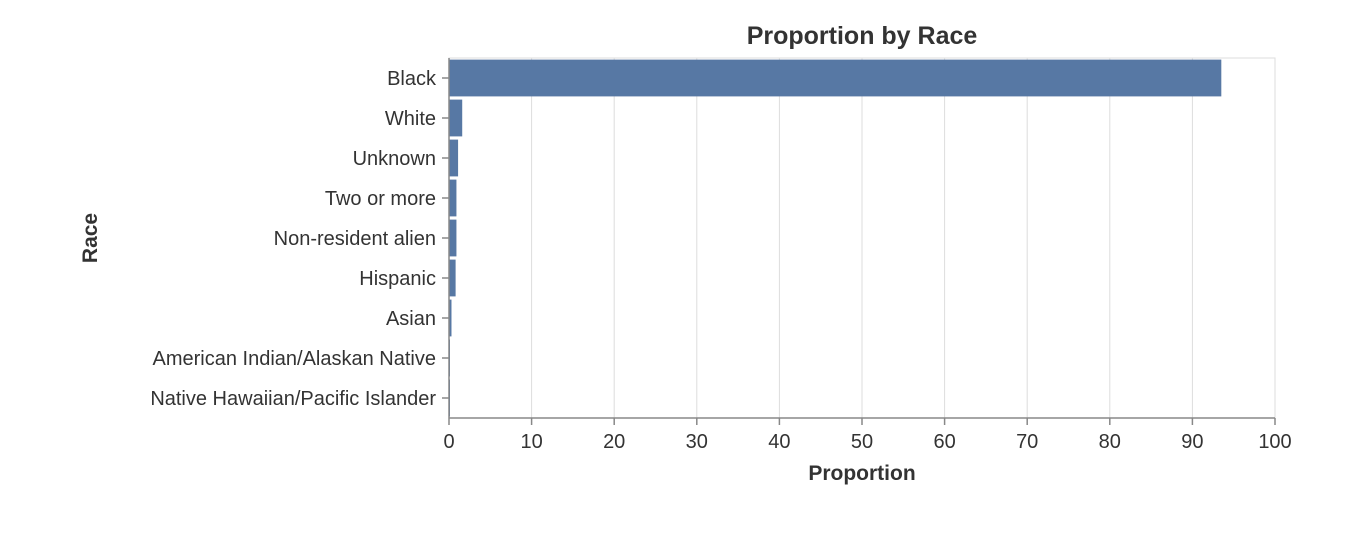 This screenshot has width=1370, height=540. I want to click on x-tick-label: 20, so click(614, 442).